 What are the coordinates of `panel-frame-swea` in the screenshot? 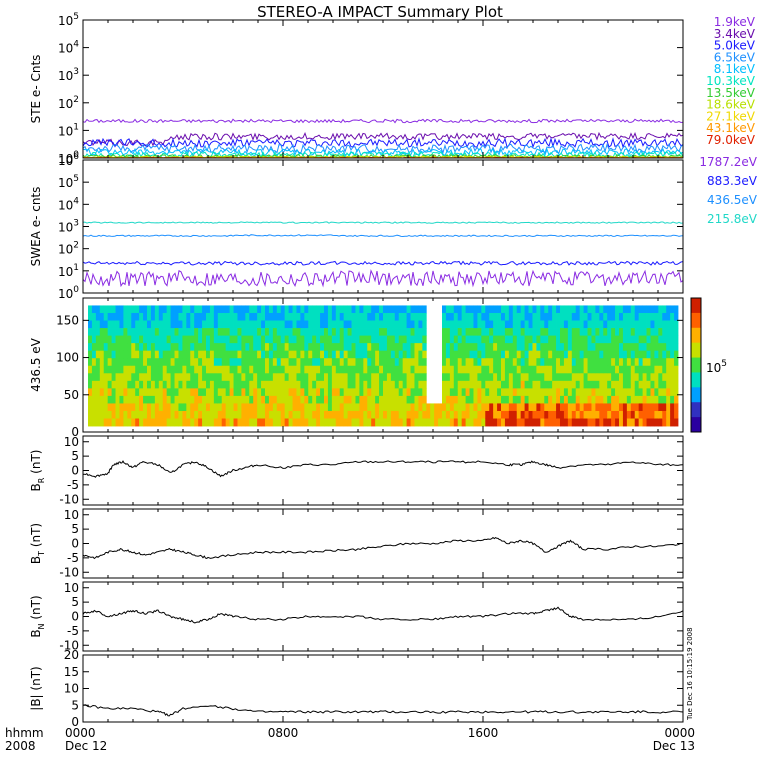 It's located at (383, 226).